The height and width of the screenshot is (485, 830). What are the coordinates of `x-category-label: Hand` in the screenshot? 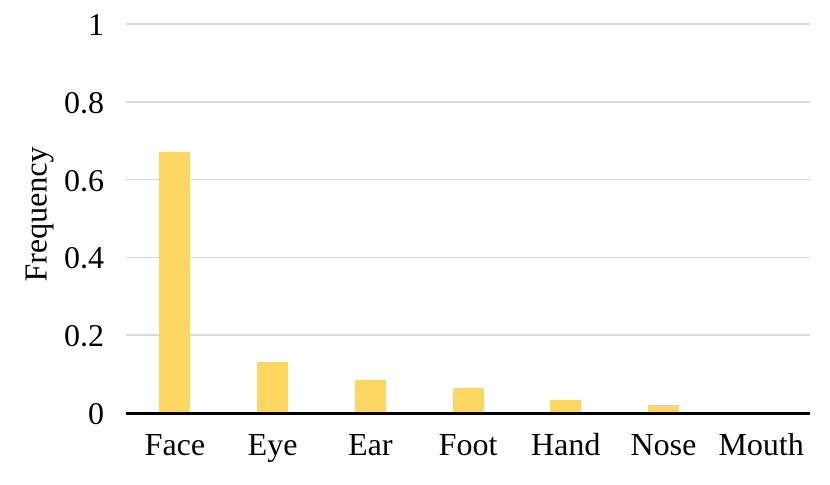 It's located at (566, 444).